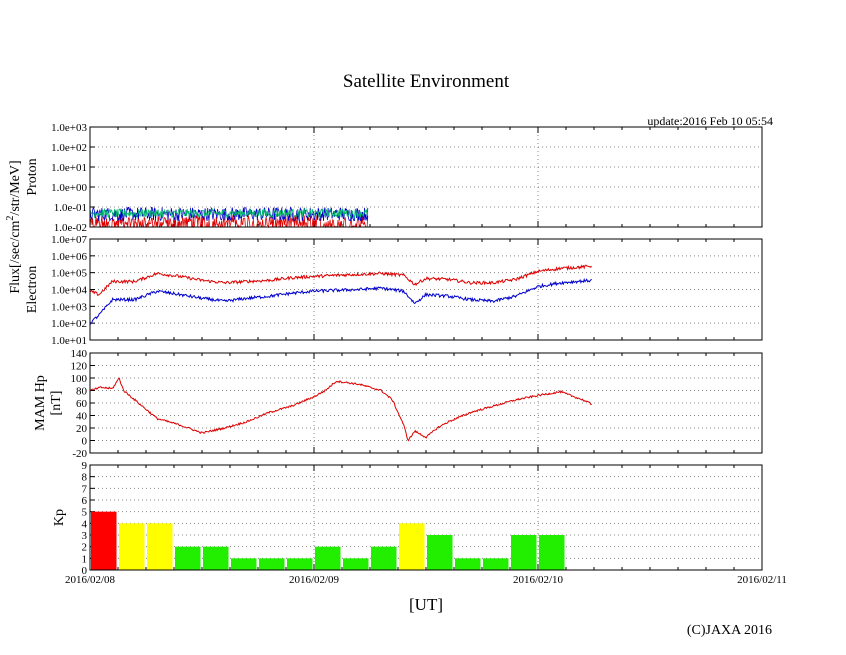  What do you see at coordinates (314, 580) in the screenshot?
I see `x-tick-label: 2016/02/09` at bounding box center [314, 580].